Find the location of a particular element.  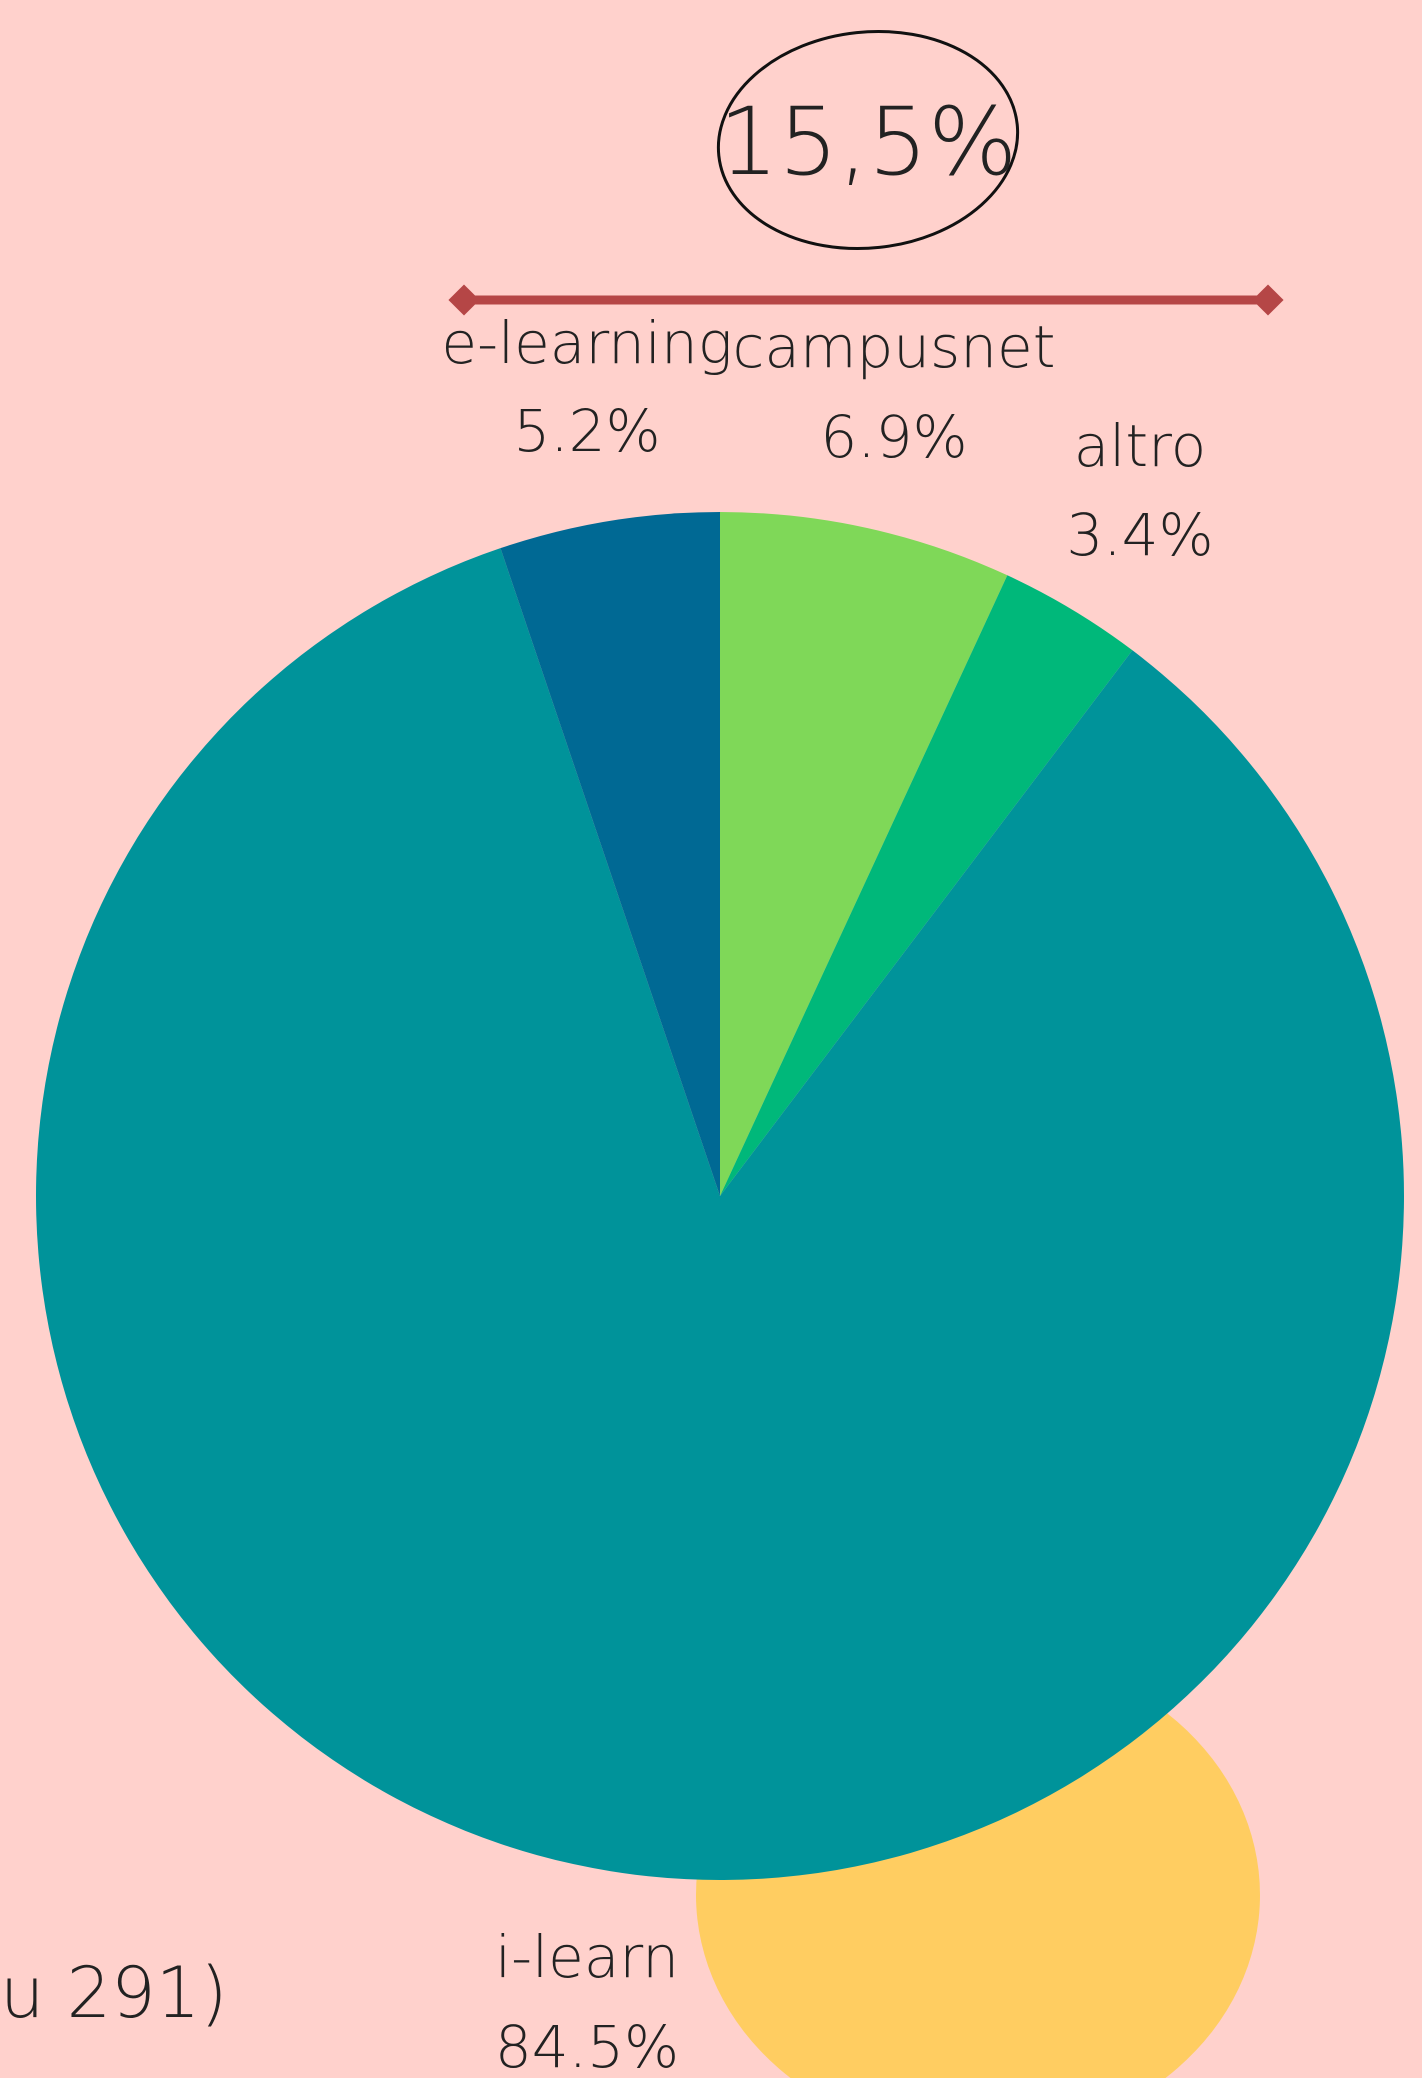

slice-label: altro is located at coordinates (1140, 446).